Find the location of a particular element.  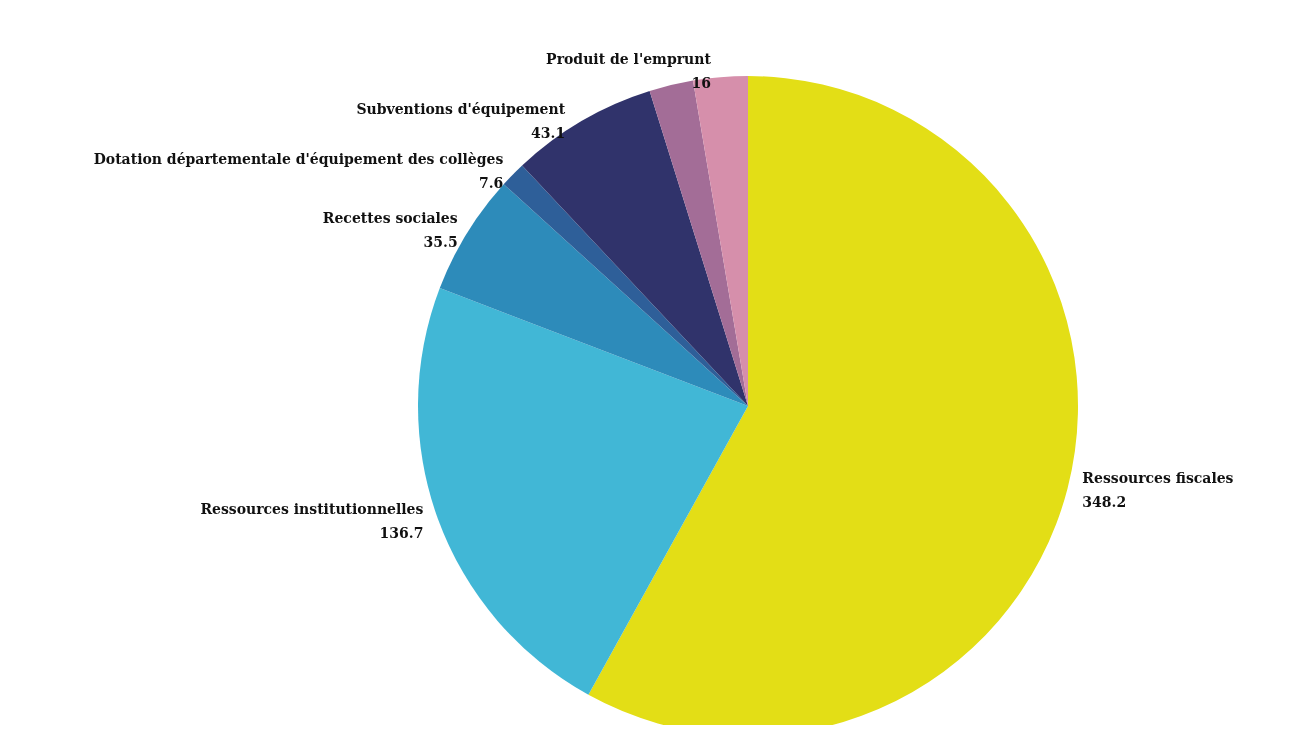

slice-label: Produit de l'emprunt is located at coordinates (629, 59).